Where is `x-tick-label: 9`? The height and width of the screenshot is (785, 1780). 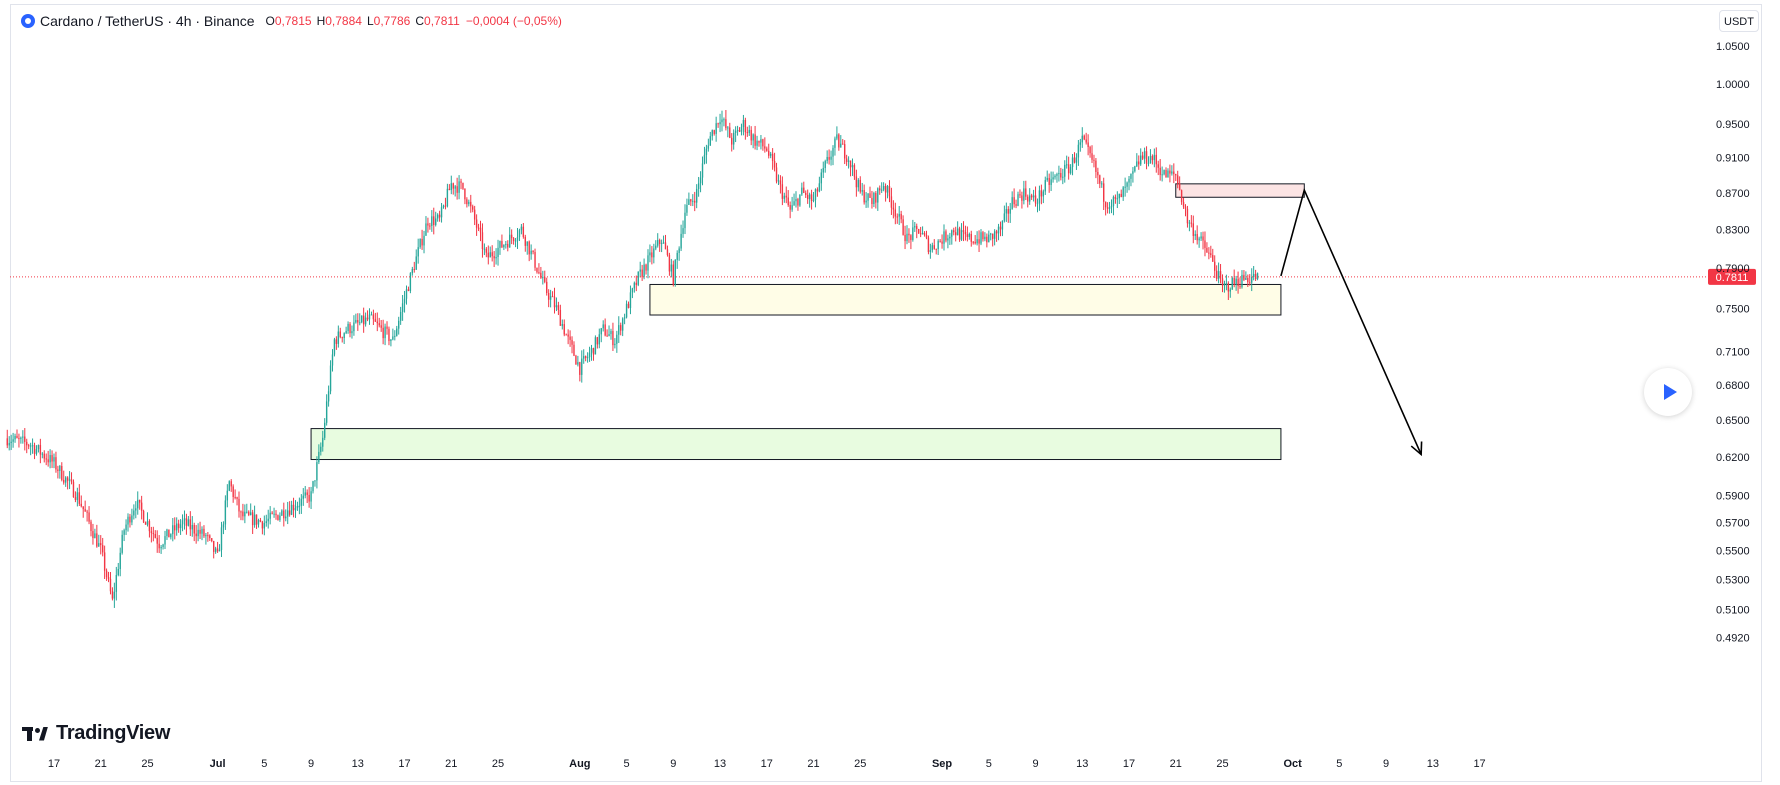
x-tick-label: 9 is located at coordinates (673, 764).